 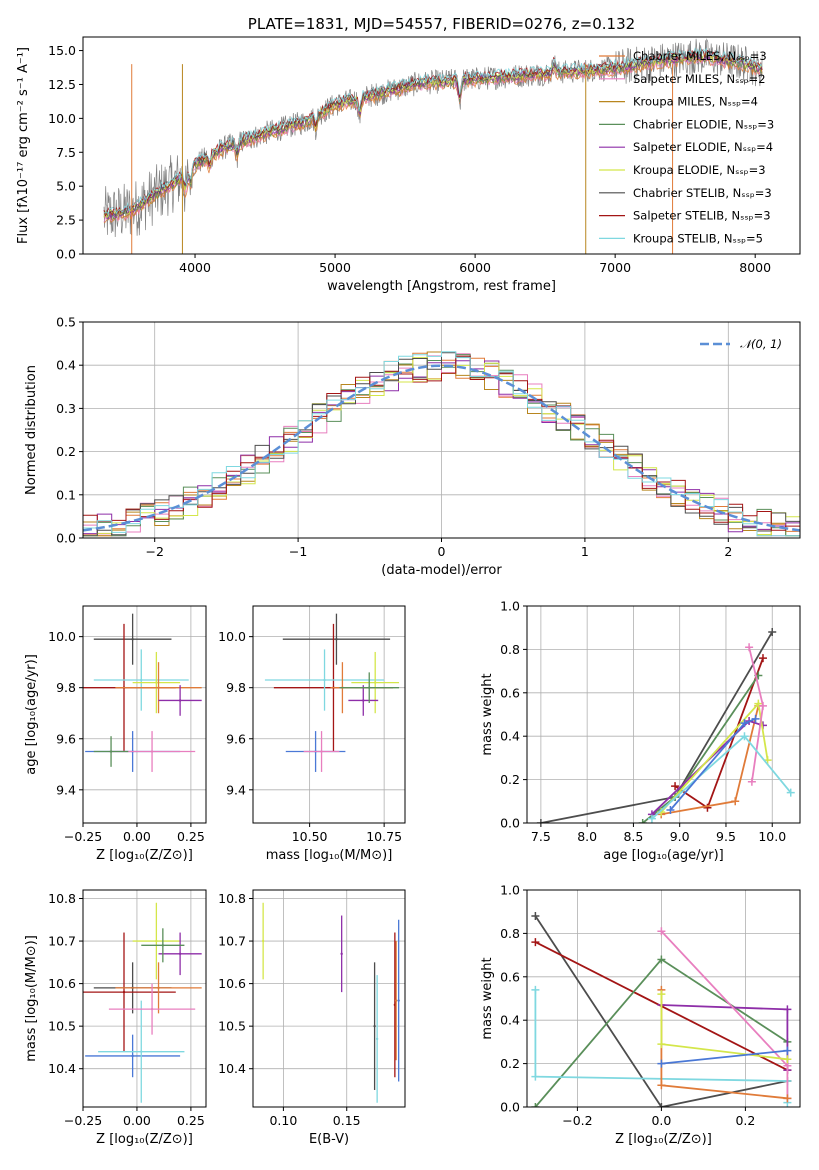 What do you see at coordinates (66, 451) in the screenshot?
I see `y-tick-label: 0.2` at bounding box center [66, 451].